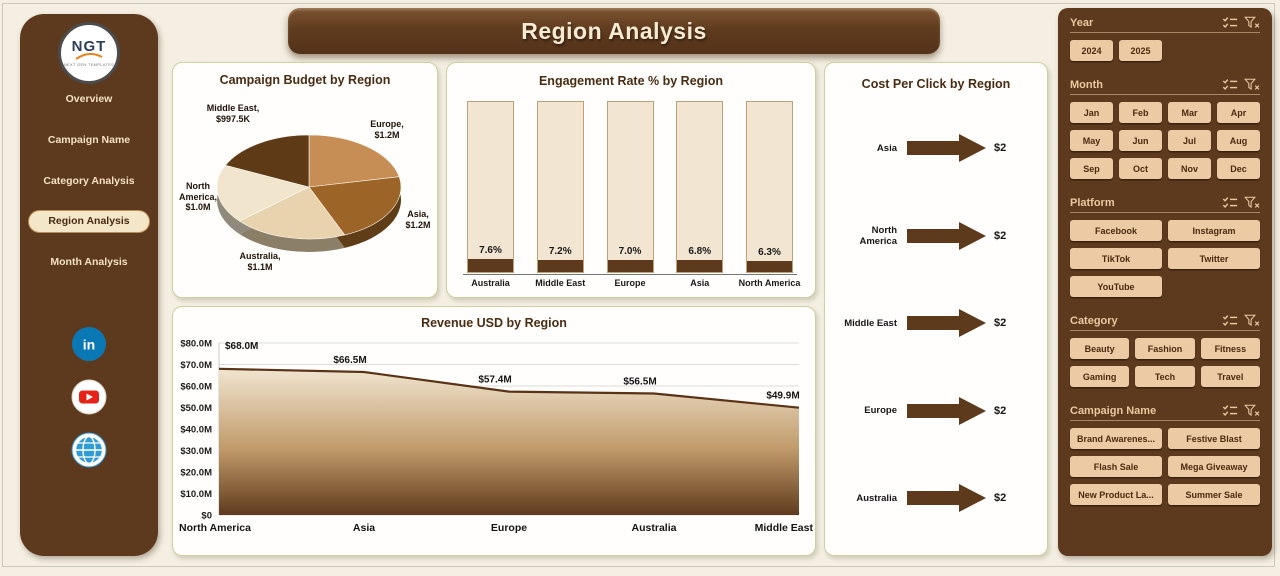  I want to click on filter-campaign-festive-blast: Festive Blast, so click(1214, 438).